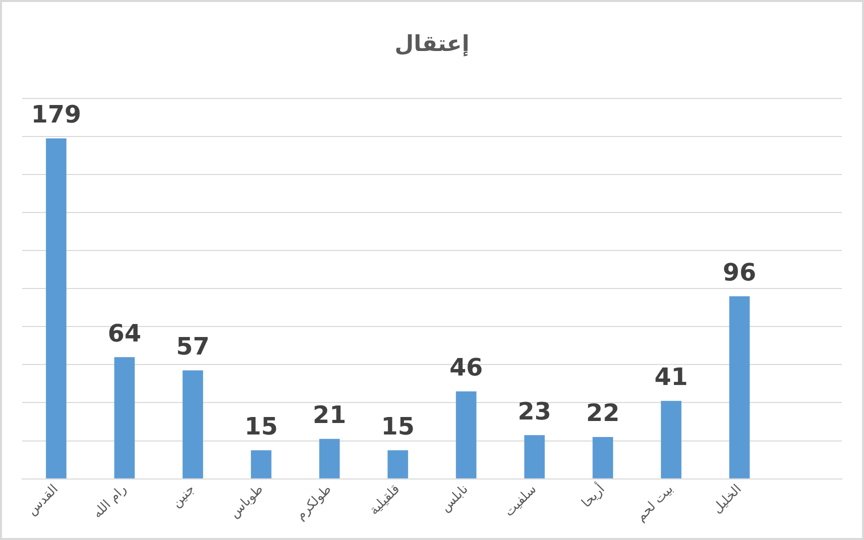 This screenshot has height=540, width=864. What do you see at coordinates (466, 368) in the screenshot?
I see `data-label: 46` at bounding box center [466, 368].